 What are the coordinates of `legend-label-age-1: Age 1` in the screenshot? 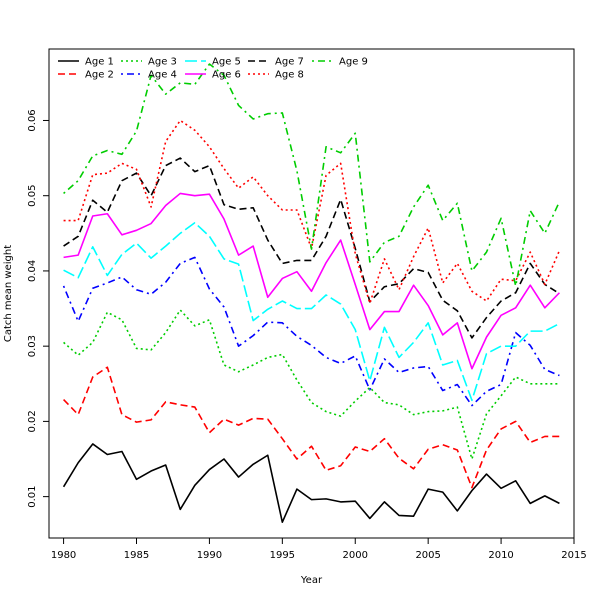 It's located at (99, 62).